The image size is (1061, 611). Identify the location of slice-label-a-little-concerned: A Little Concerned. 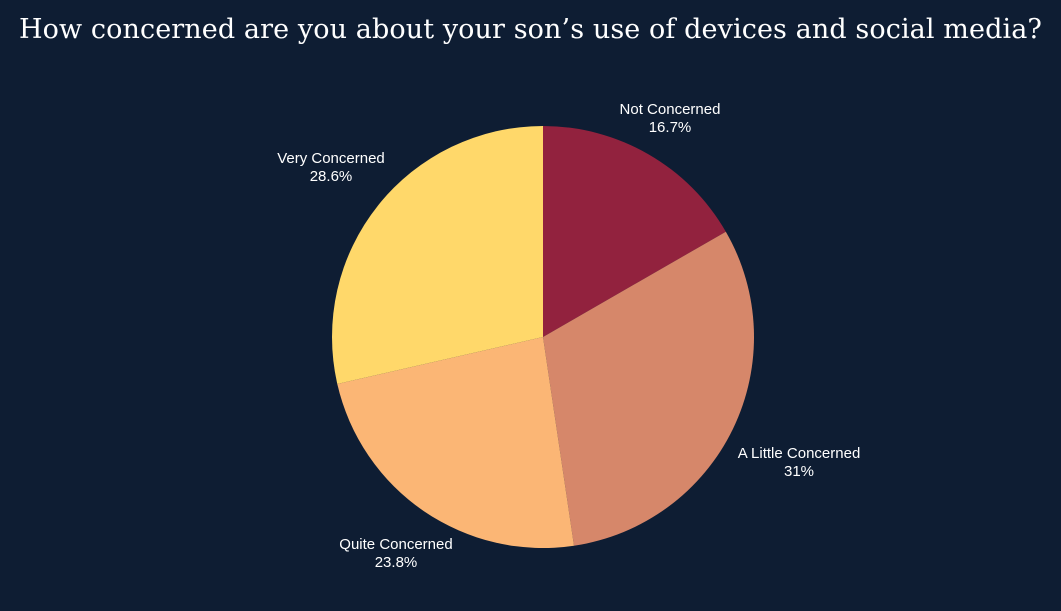
(799, 453).